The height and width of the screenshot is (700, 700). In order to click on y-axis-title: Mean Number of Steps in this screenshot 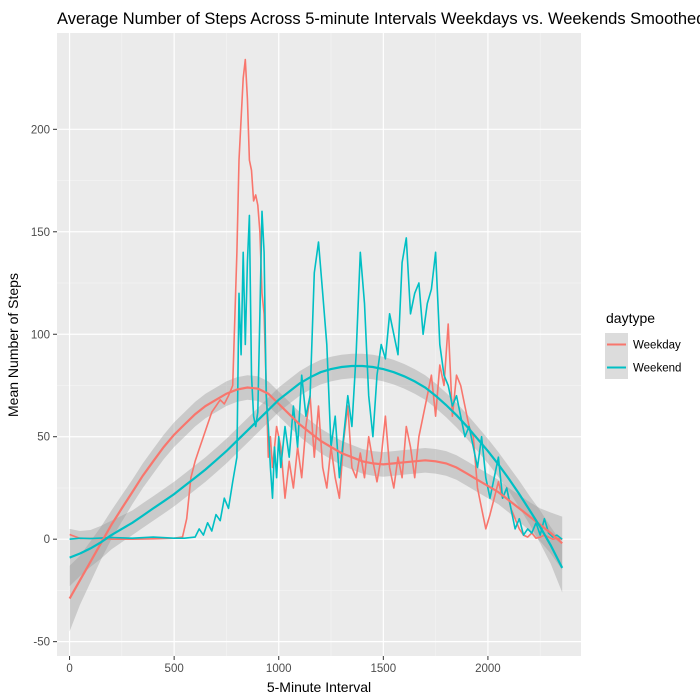, I will do `click(13, 345)`.